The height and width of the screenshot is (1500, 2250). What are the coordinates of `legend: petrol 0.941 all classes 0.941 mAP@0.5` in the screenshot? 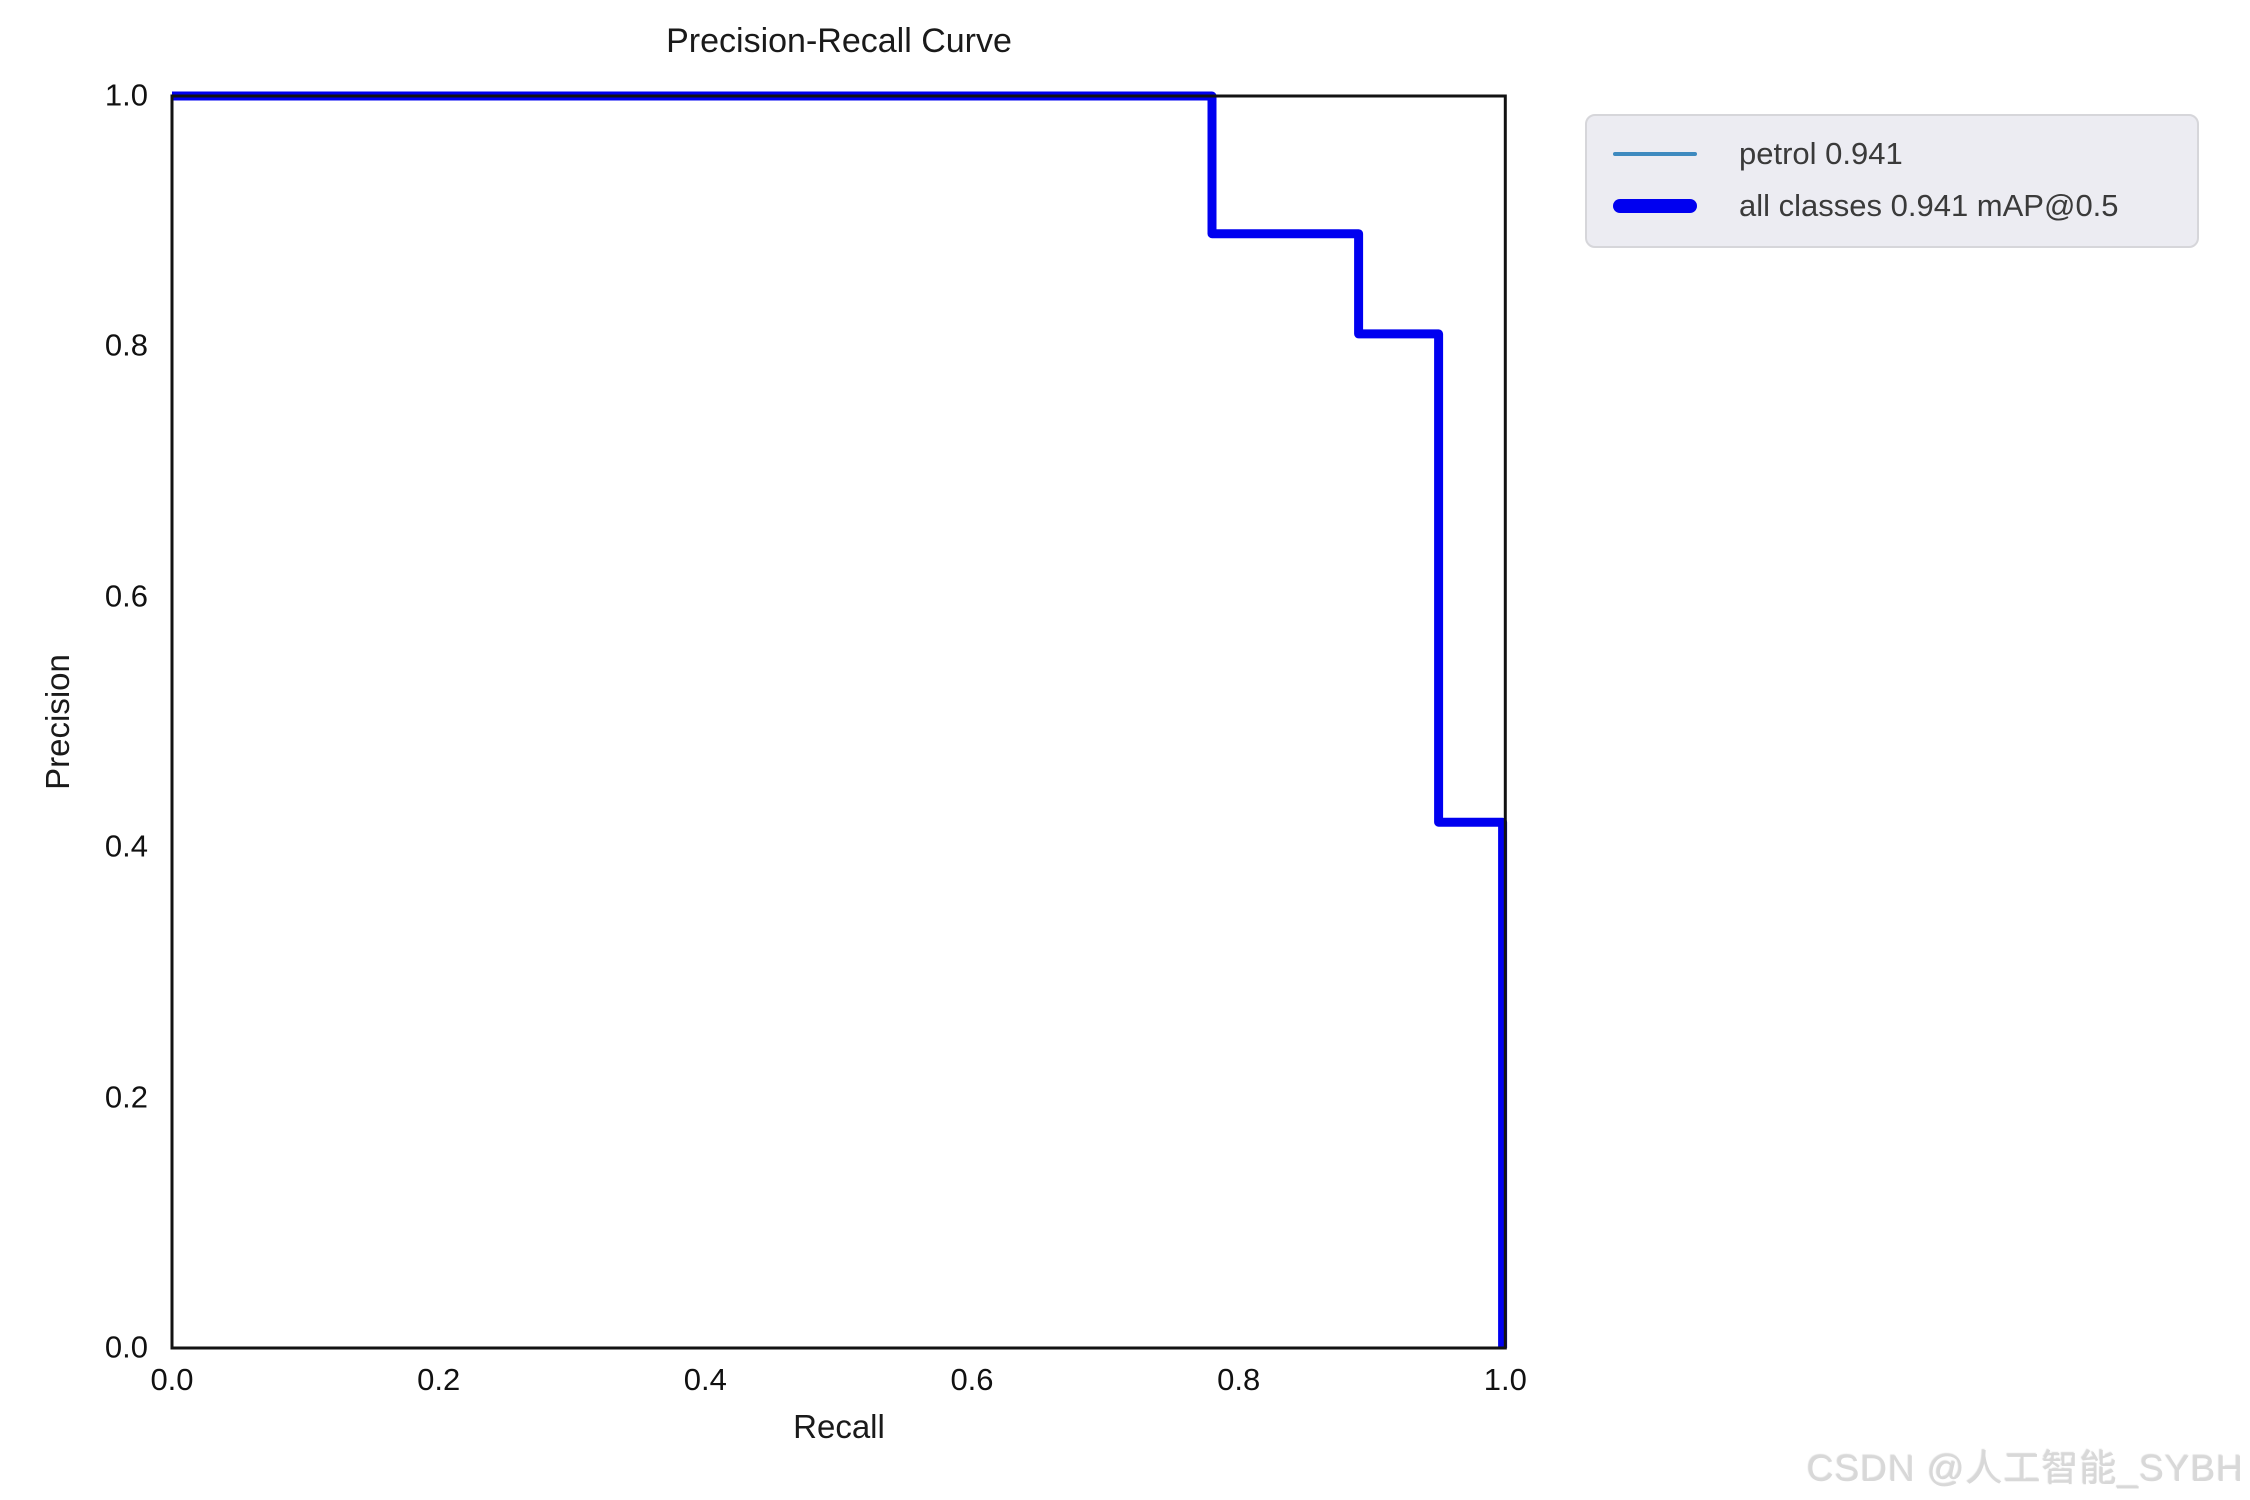 It's located at (1892, 181).